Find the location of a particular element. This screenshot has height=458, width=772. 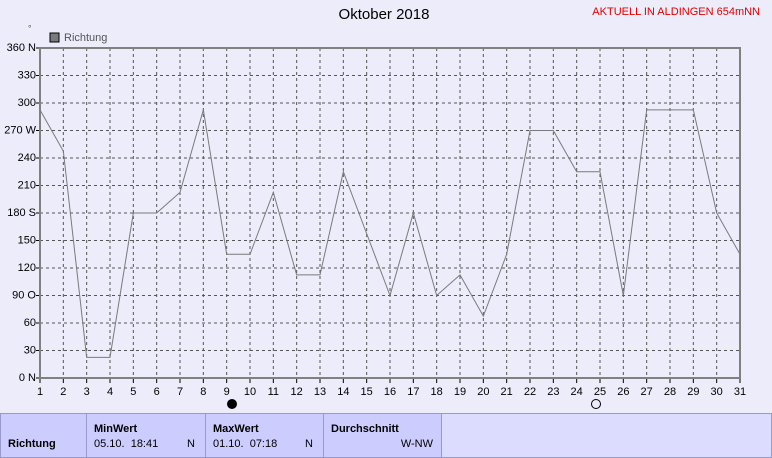

x-tick-label: 18 is located at coordinates (437, 392).